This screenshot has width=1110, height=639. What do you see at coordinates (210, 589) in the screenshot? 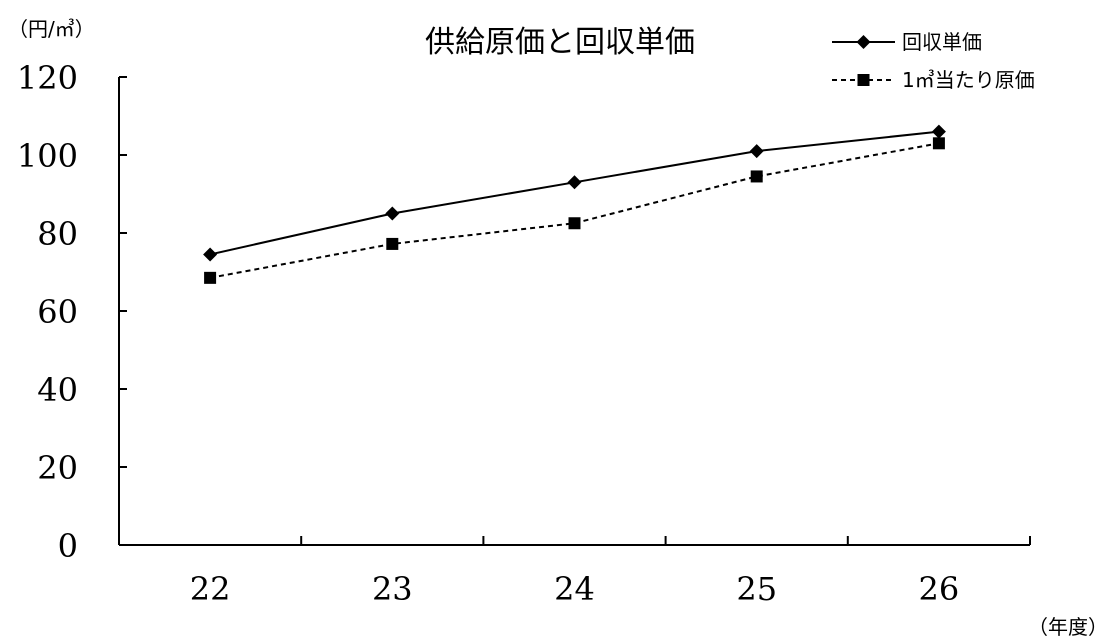
I see `x-tick-label: 22` at bounding box center [210, 589].